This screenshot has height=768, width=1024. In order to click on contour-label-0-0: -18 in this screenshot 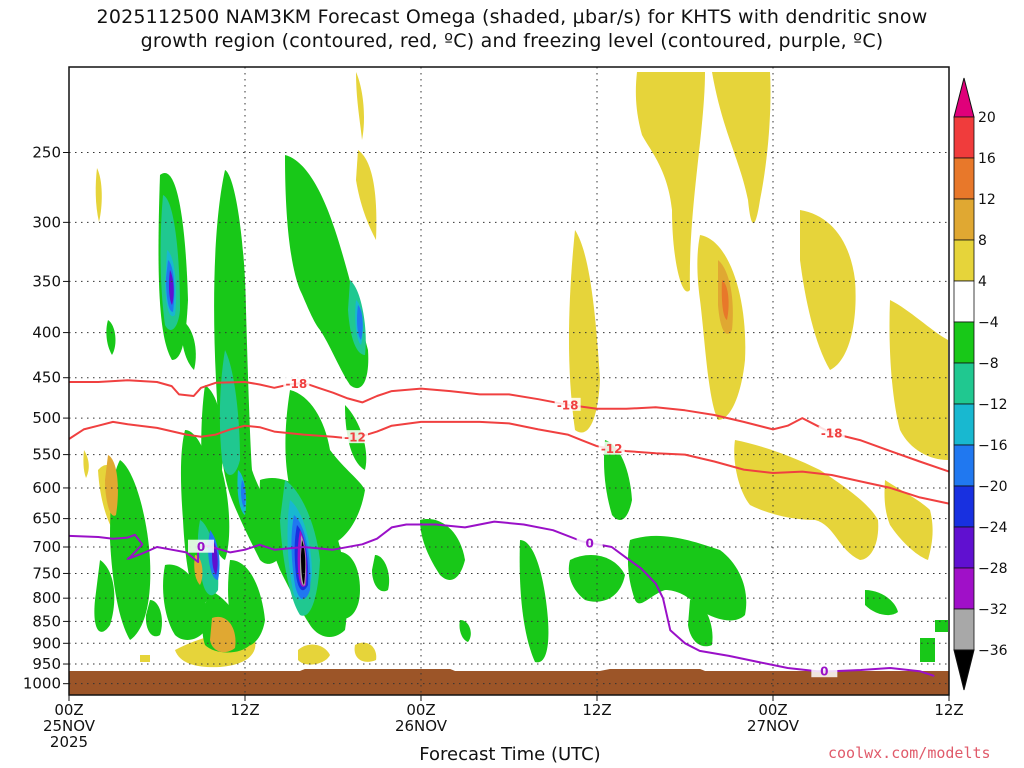, I will do `click(296, 384)`.